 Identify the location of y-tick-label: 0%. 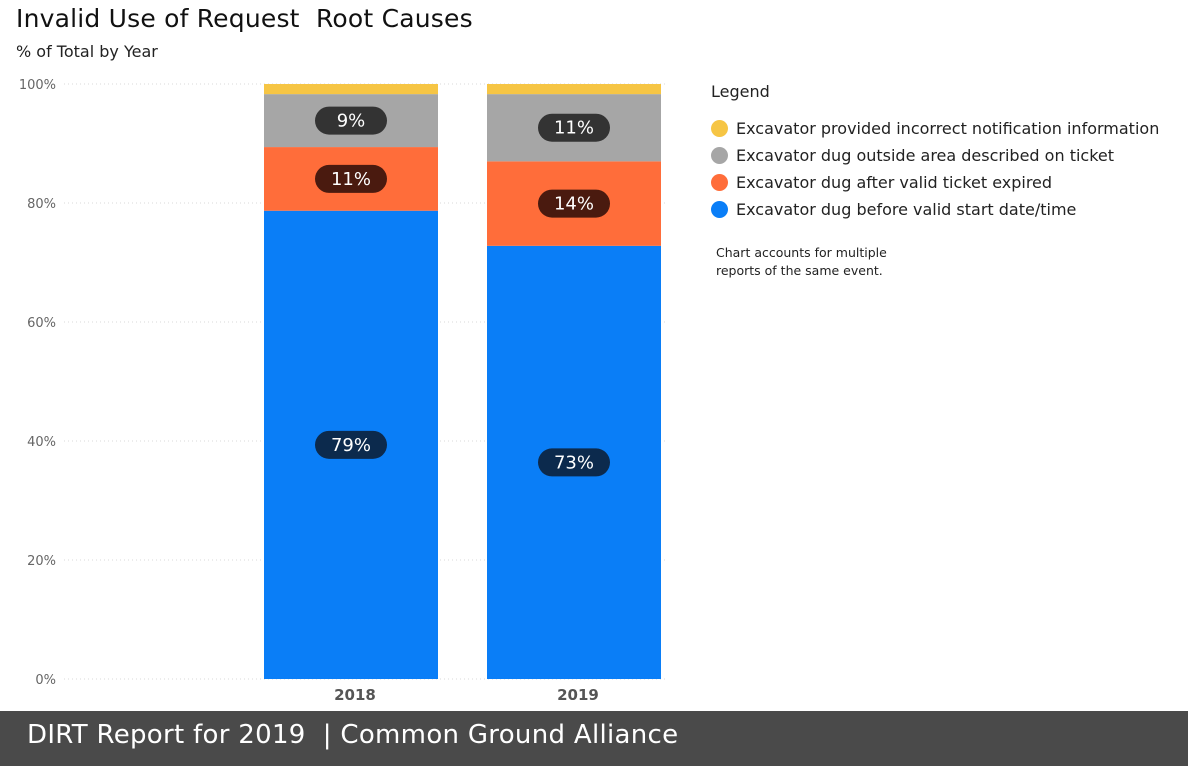
(45, 680).